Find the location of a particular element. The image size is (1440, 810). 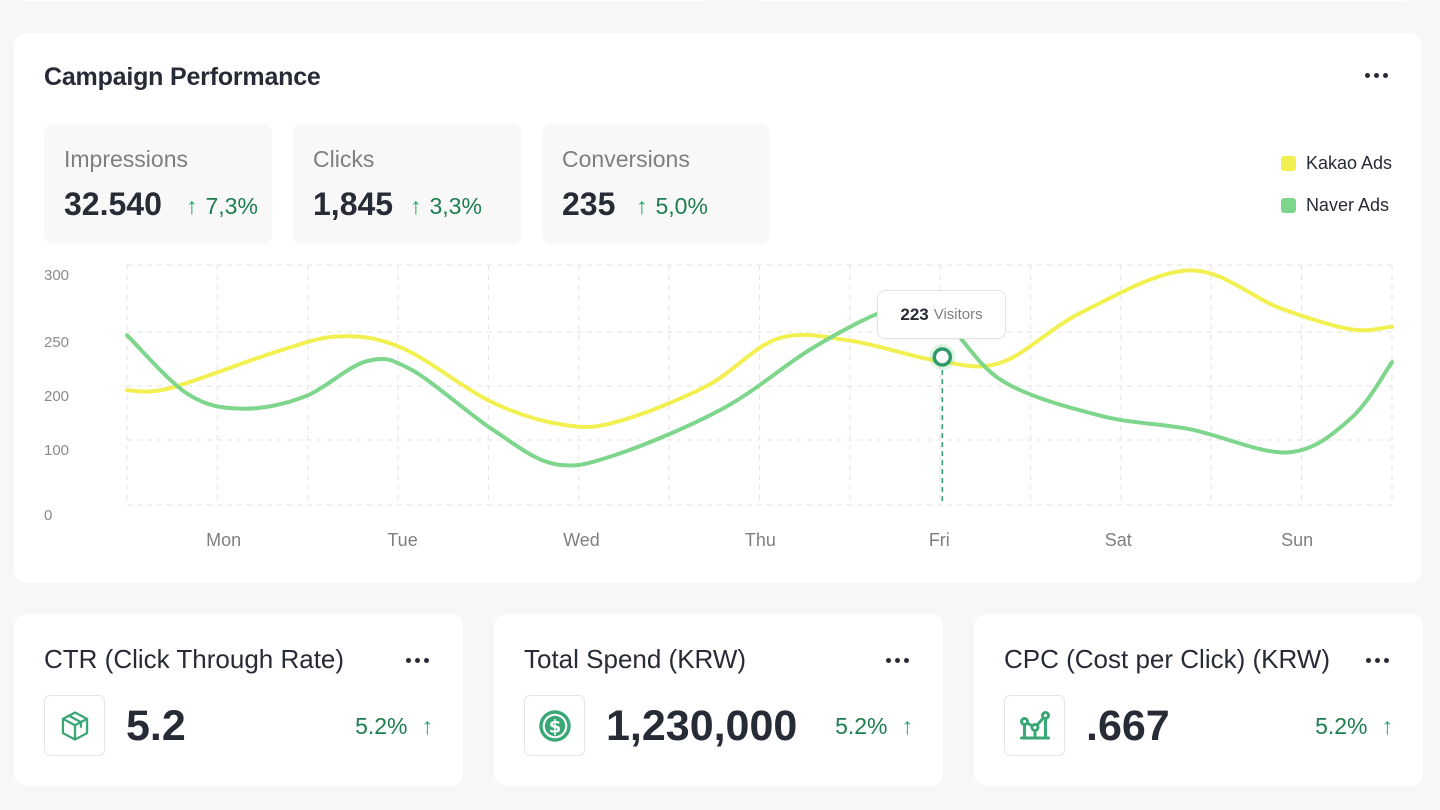

kpi-delta: ↑ 5,0% is located at coordinates (672, 206).